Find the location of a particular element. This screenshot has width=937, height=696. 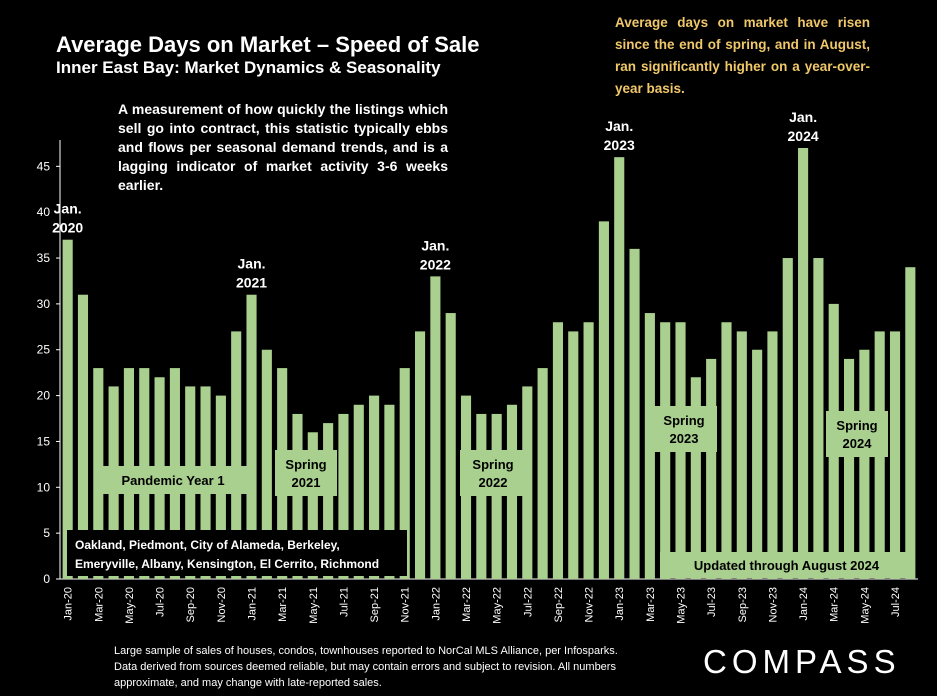

x-tick-label: Sep-21 is located at coordinates (375, 604).